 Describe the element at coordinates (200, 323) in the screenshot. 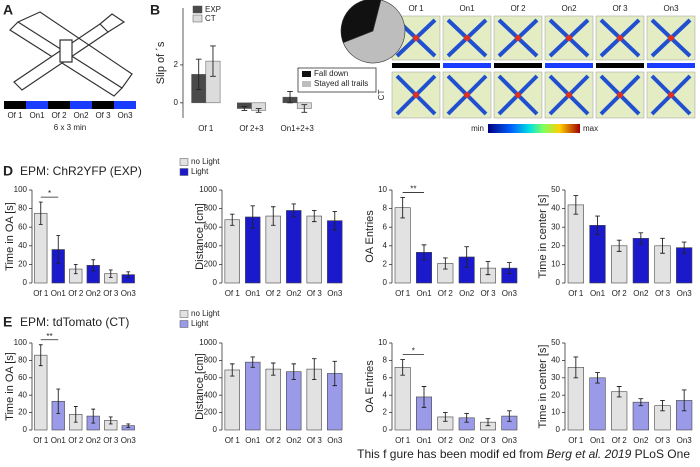

I see `legend-label: Light` at that location.